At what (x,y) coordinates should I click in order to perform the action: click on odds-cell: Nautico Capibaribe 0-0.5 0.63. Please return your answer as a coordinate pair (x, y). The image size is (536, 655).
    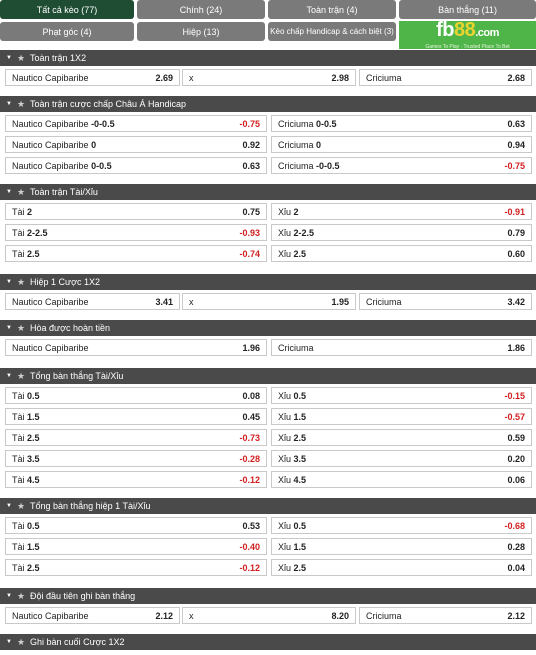
    Looking at the image, I should click on (136, 165).